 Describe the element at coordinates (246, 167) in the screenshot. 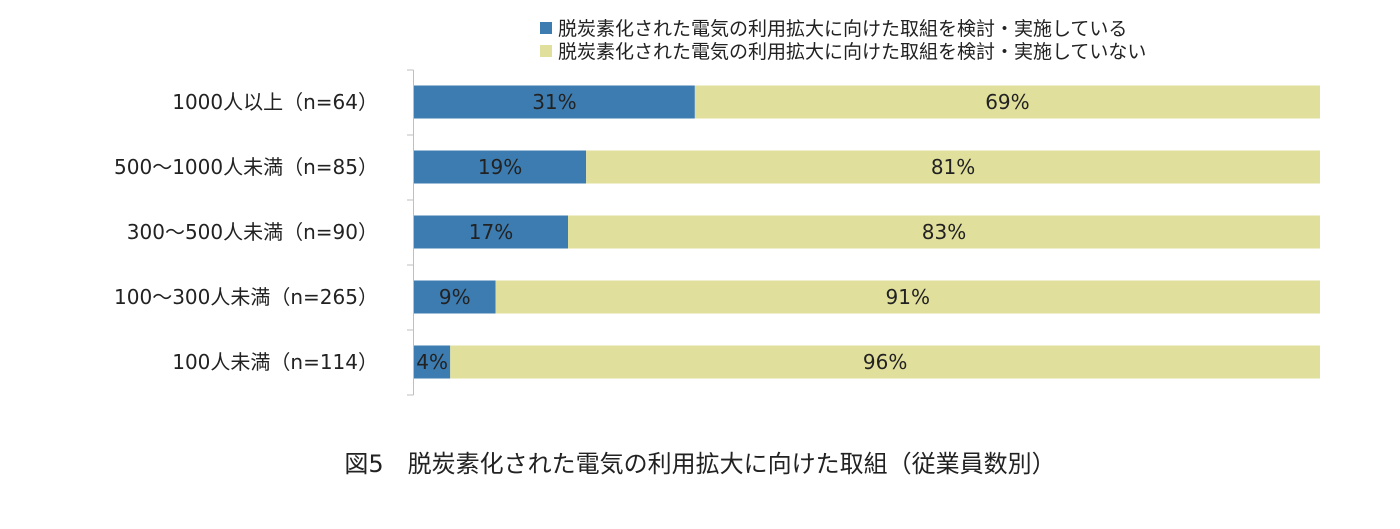

I see `category-label: 500～1000人未満（n=85）` at that location.